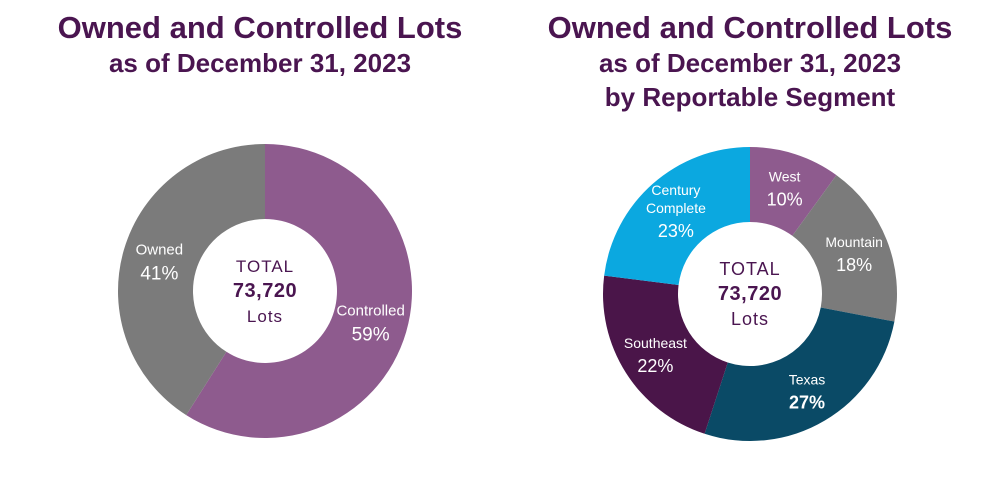 The width and height of the screenshot is (1000, 492). Describe the element at coordinates (160, 249) in the screenshot. I see `slice-label-owned: Owned` at that location.